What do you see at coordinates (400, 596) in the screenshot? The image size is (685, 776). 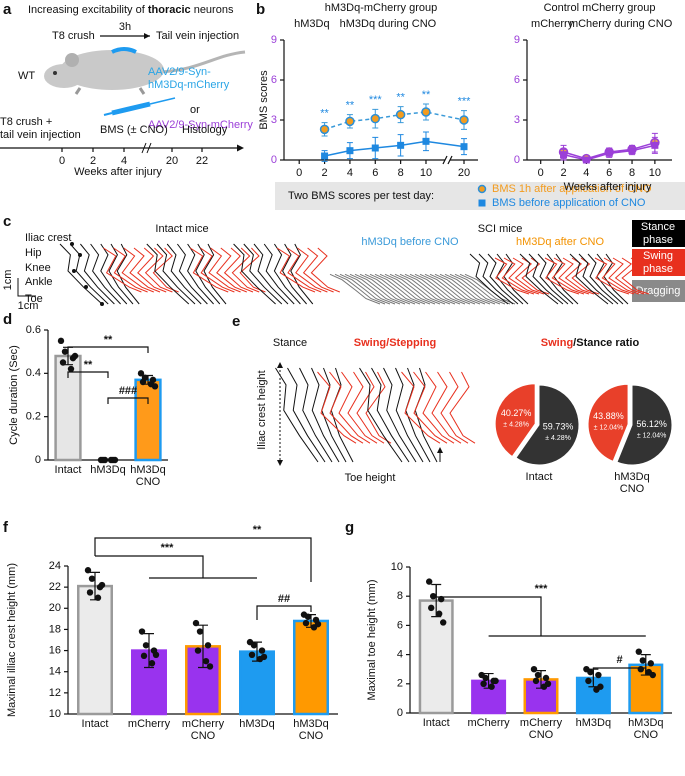 I see `y-tick-label: 8` at bounding box center [400, 596].